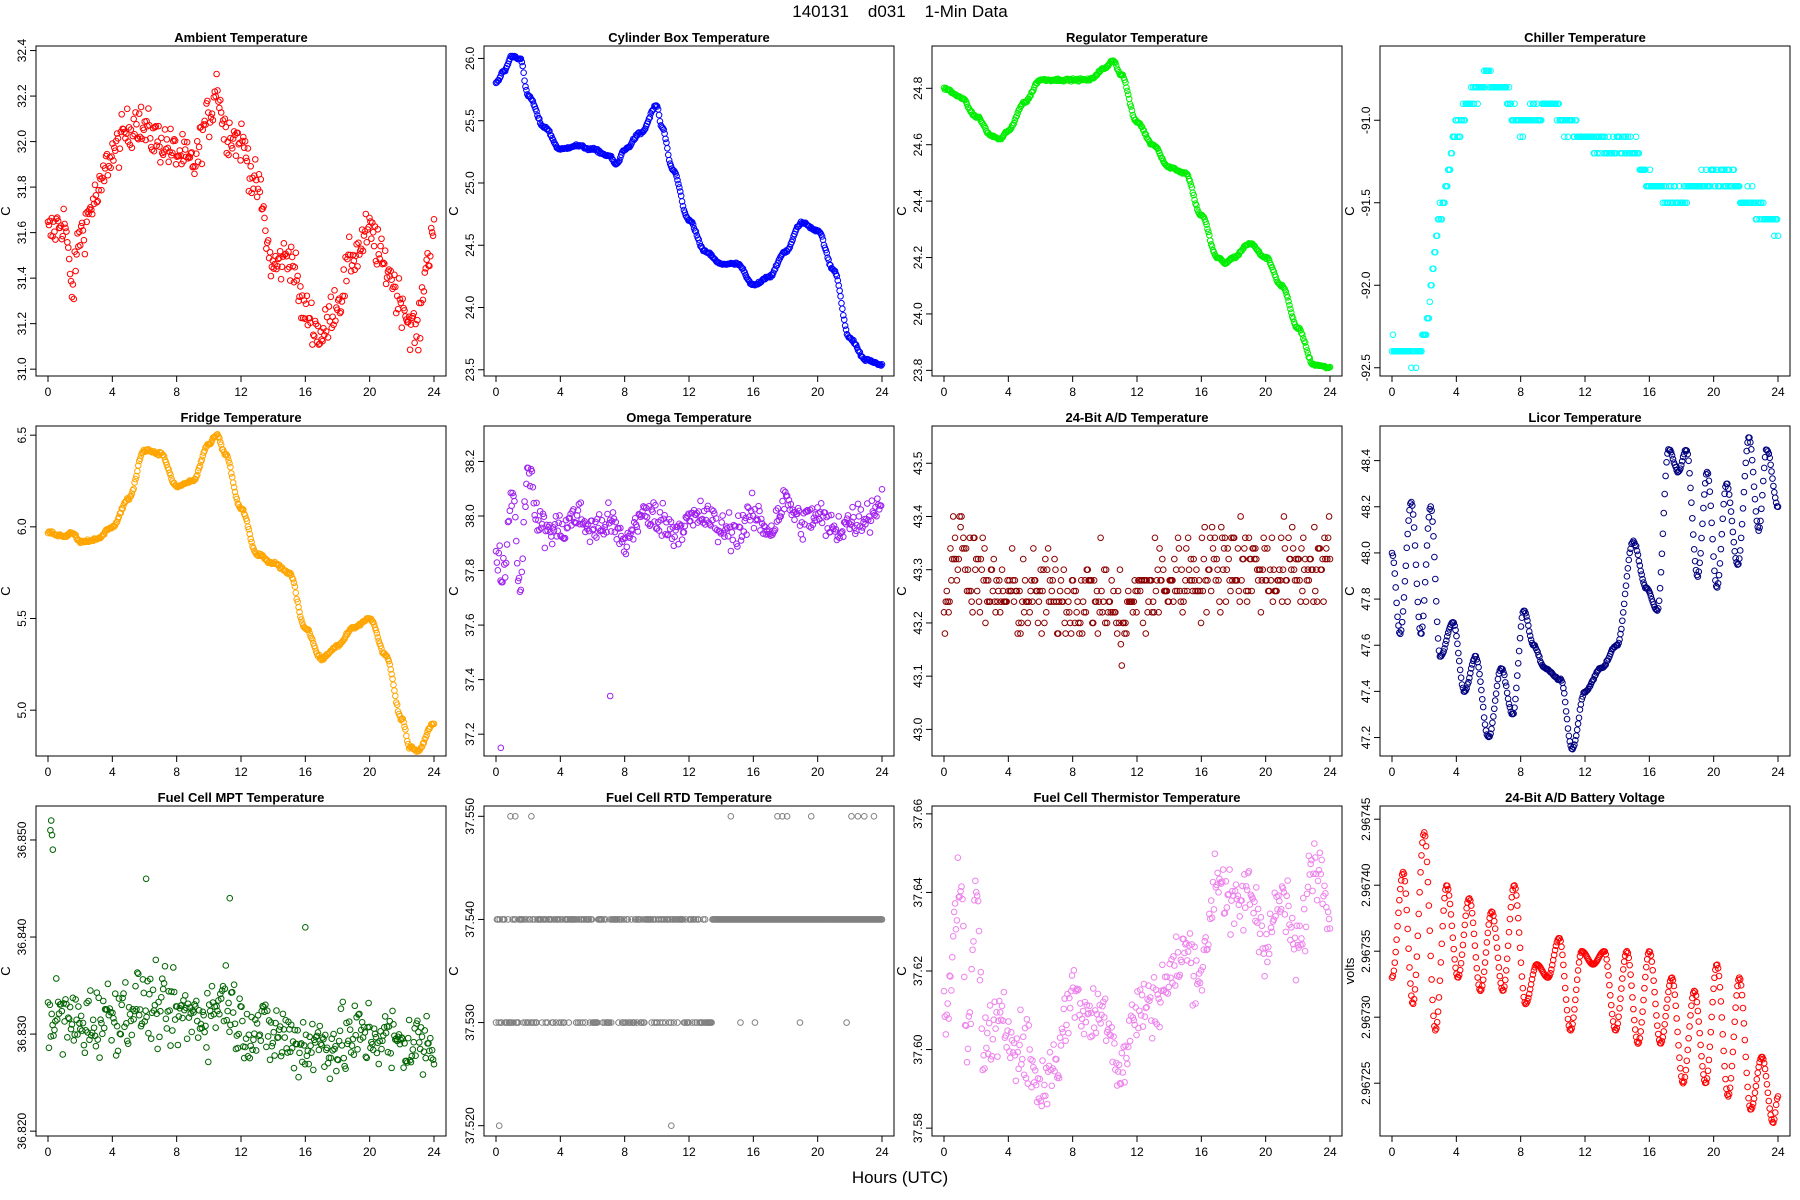 The image size is (1800, 1200). Describe the element at coordinates (918, 1128) in the screenshot. I see `y-tick-label: 37.58` at that location.